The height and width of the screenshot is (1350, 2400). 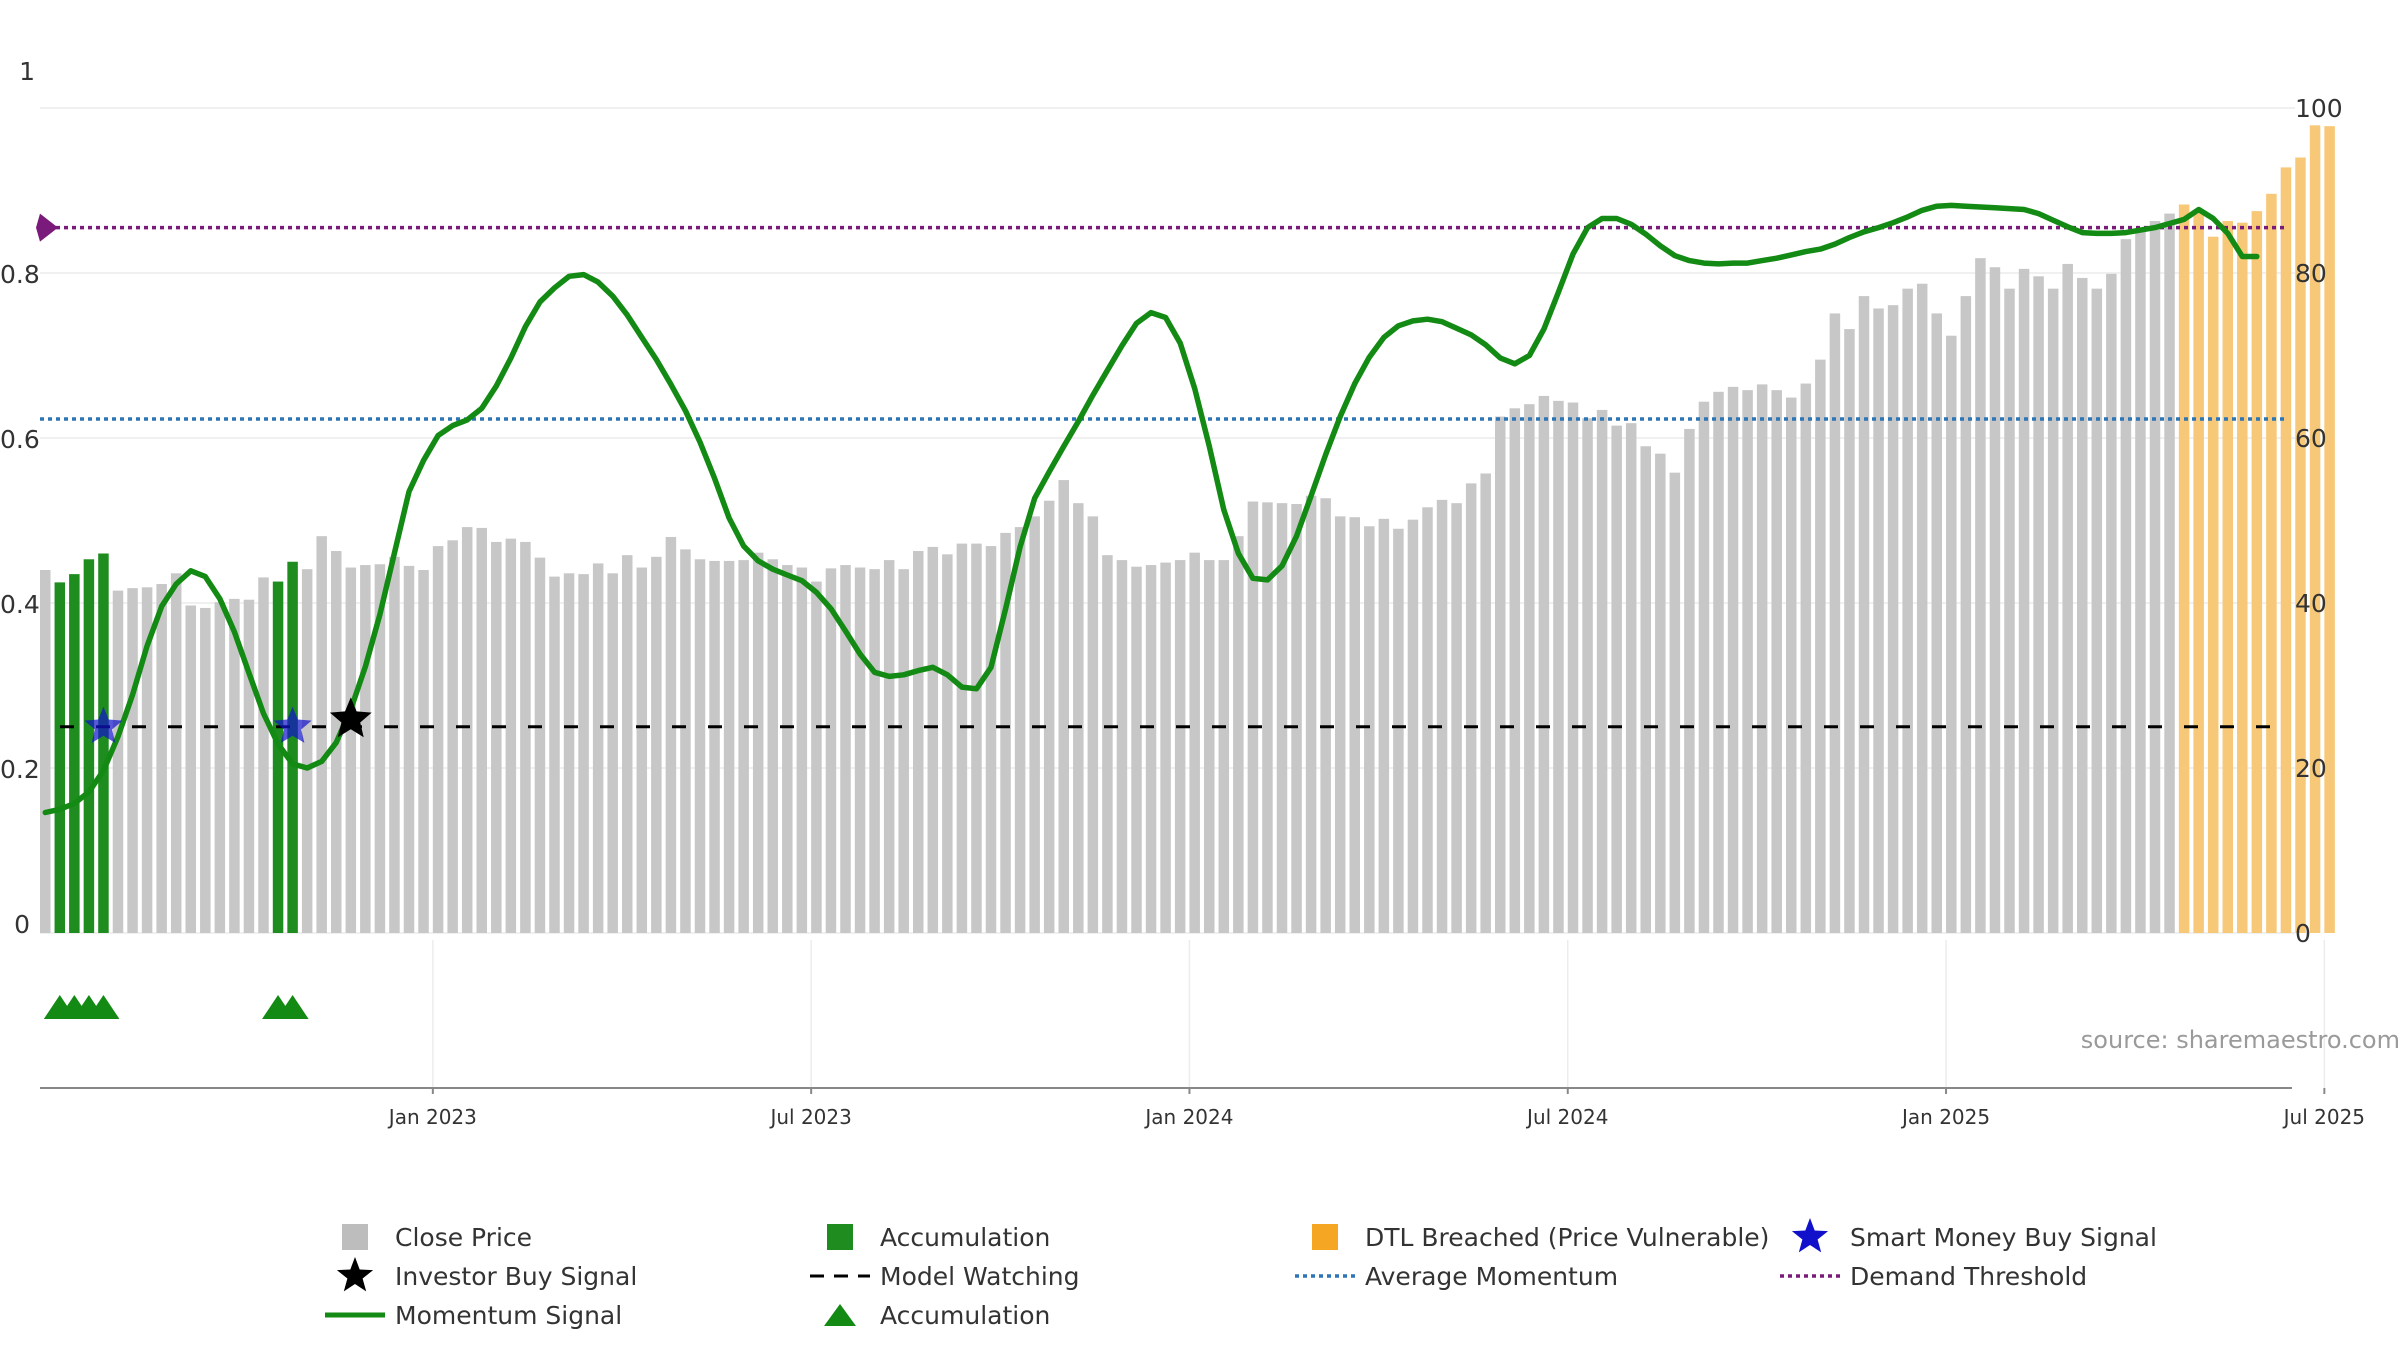 I want to click on y-right-tick: 0, so click(x=2303, y=933).